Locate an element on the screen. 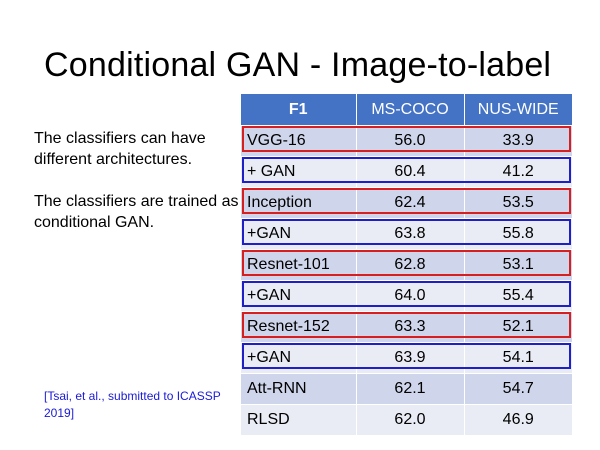 Image resolution: width=600 pixels, height=450 pixels. header-nus-wide: NUS-WIDE is located at coordinates (518, 110).